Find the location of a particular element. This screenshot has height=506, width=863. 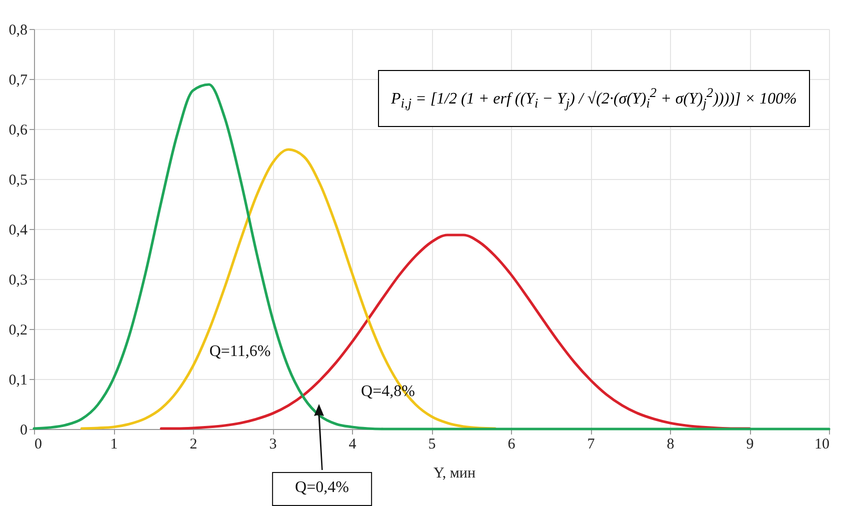

x-tick-label: 3 is located at coordinates (273, 444).